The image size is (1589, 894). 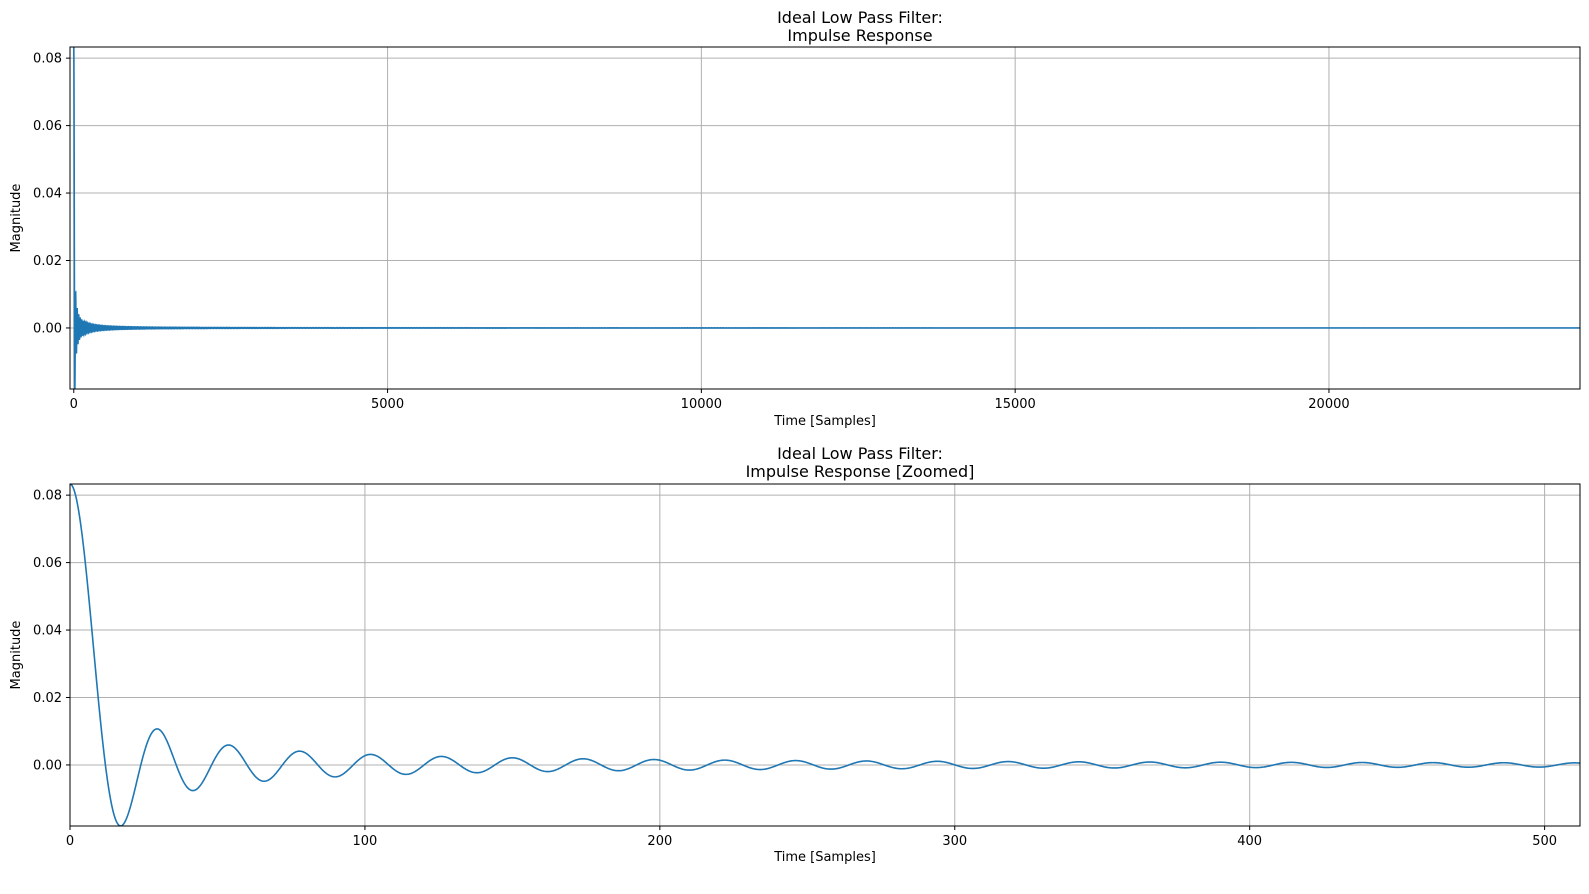 What do you see at coordinates (70, 841) in the screenshot?
I see `x-tick-label-bottom: 0` at bounding box center [70, 841].